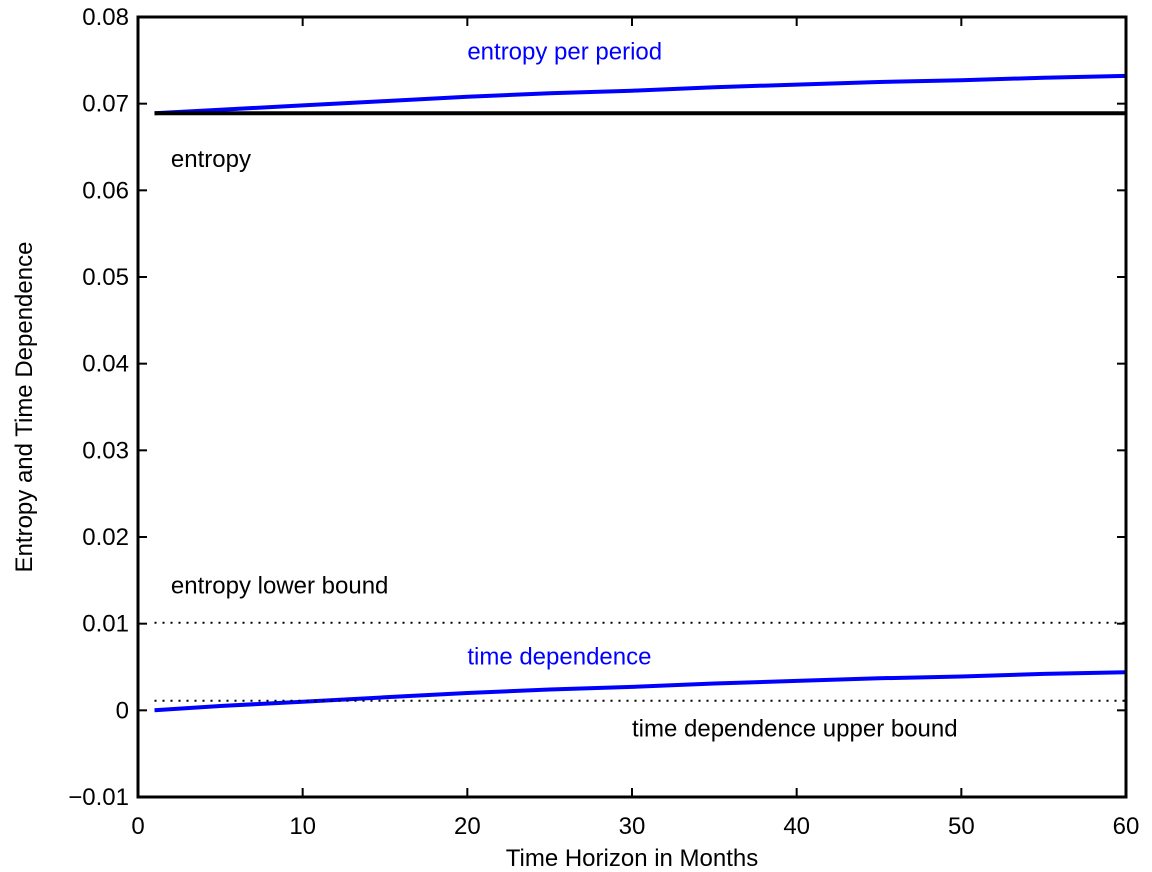 The image size is (1152, 872). What do you see at coordinates (640, 94) in the screenshot?
I see `series-line-entropy-per-period` at bounding box center [640, 94].